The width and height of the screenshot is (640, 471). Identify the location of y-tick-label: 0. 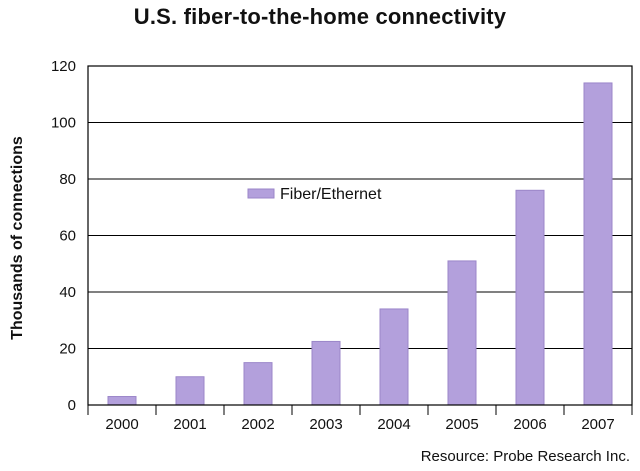
(72, 405).